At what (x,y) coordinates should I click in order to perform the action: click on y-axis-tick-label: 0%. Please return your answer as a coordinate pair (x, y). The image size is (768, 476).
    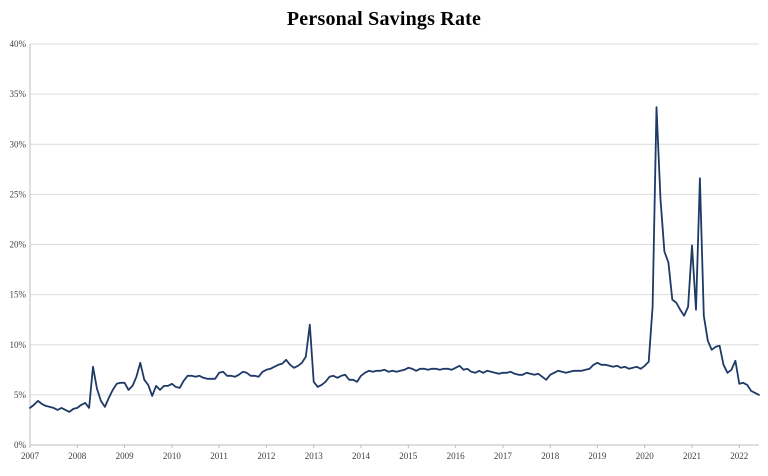
    Looking at the image, I should click on (20, 445).